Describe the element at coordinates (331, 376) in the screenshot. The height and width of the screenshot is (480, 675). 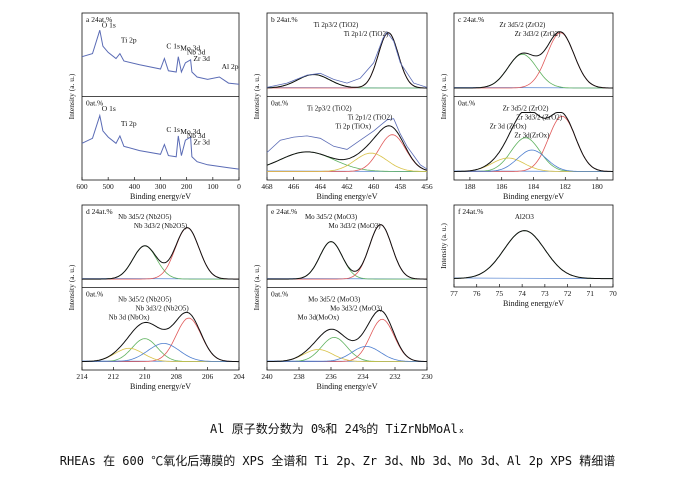
I see `panel-e-xtick-label: 236` at that location.